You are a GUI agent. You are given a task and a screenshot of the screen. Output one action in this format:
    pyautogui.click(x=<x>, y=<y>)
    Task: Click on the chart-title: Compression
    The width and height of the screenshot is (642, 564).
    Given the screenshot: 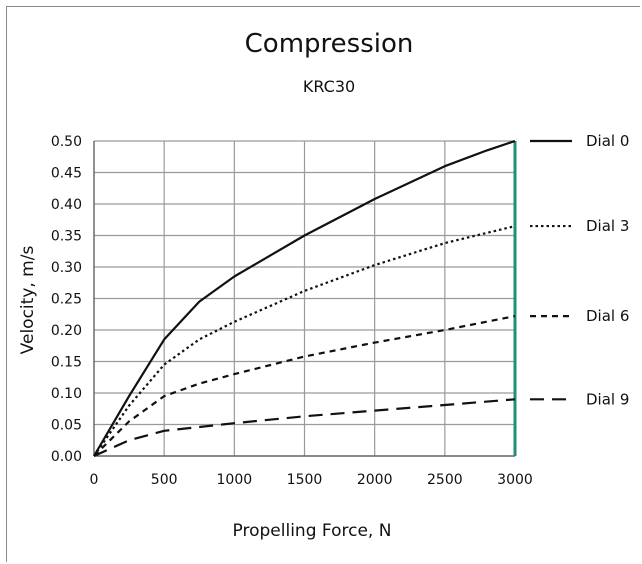 What is the action you would take?
    pyautogui.click(x=329, y=44)
    